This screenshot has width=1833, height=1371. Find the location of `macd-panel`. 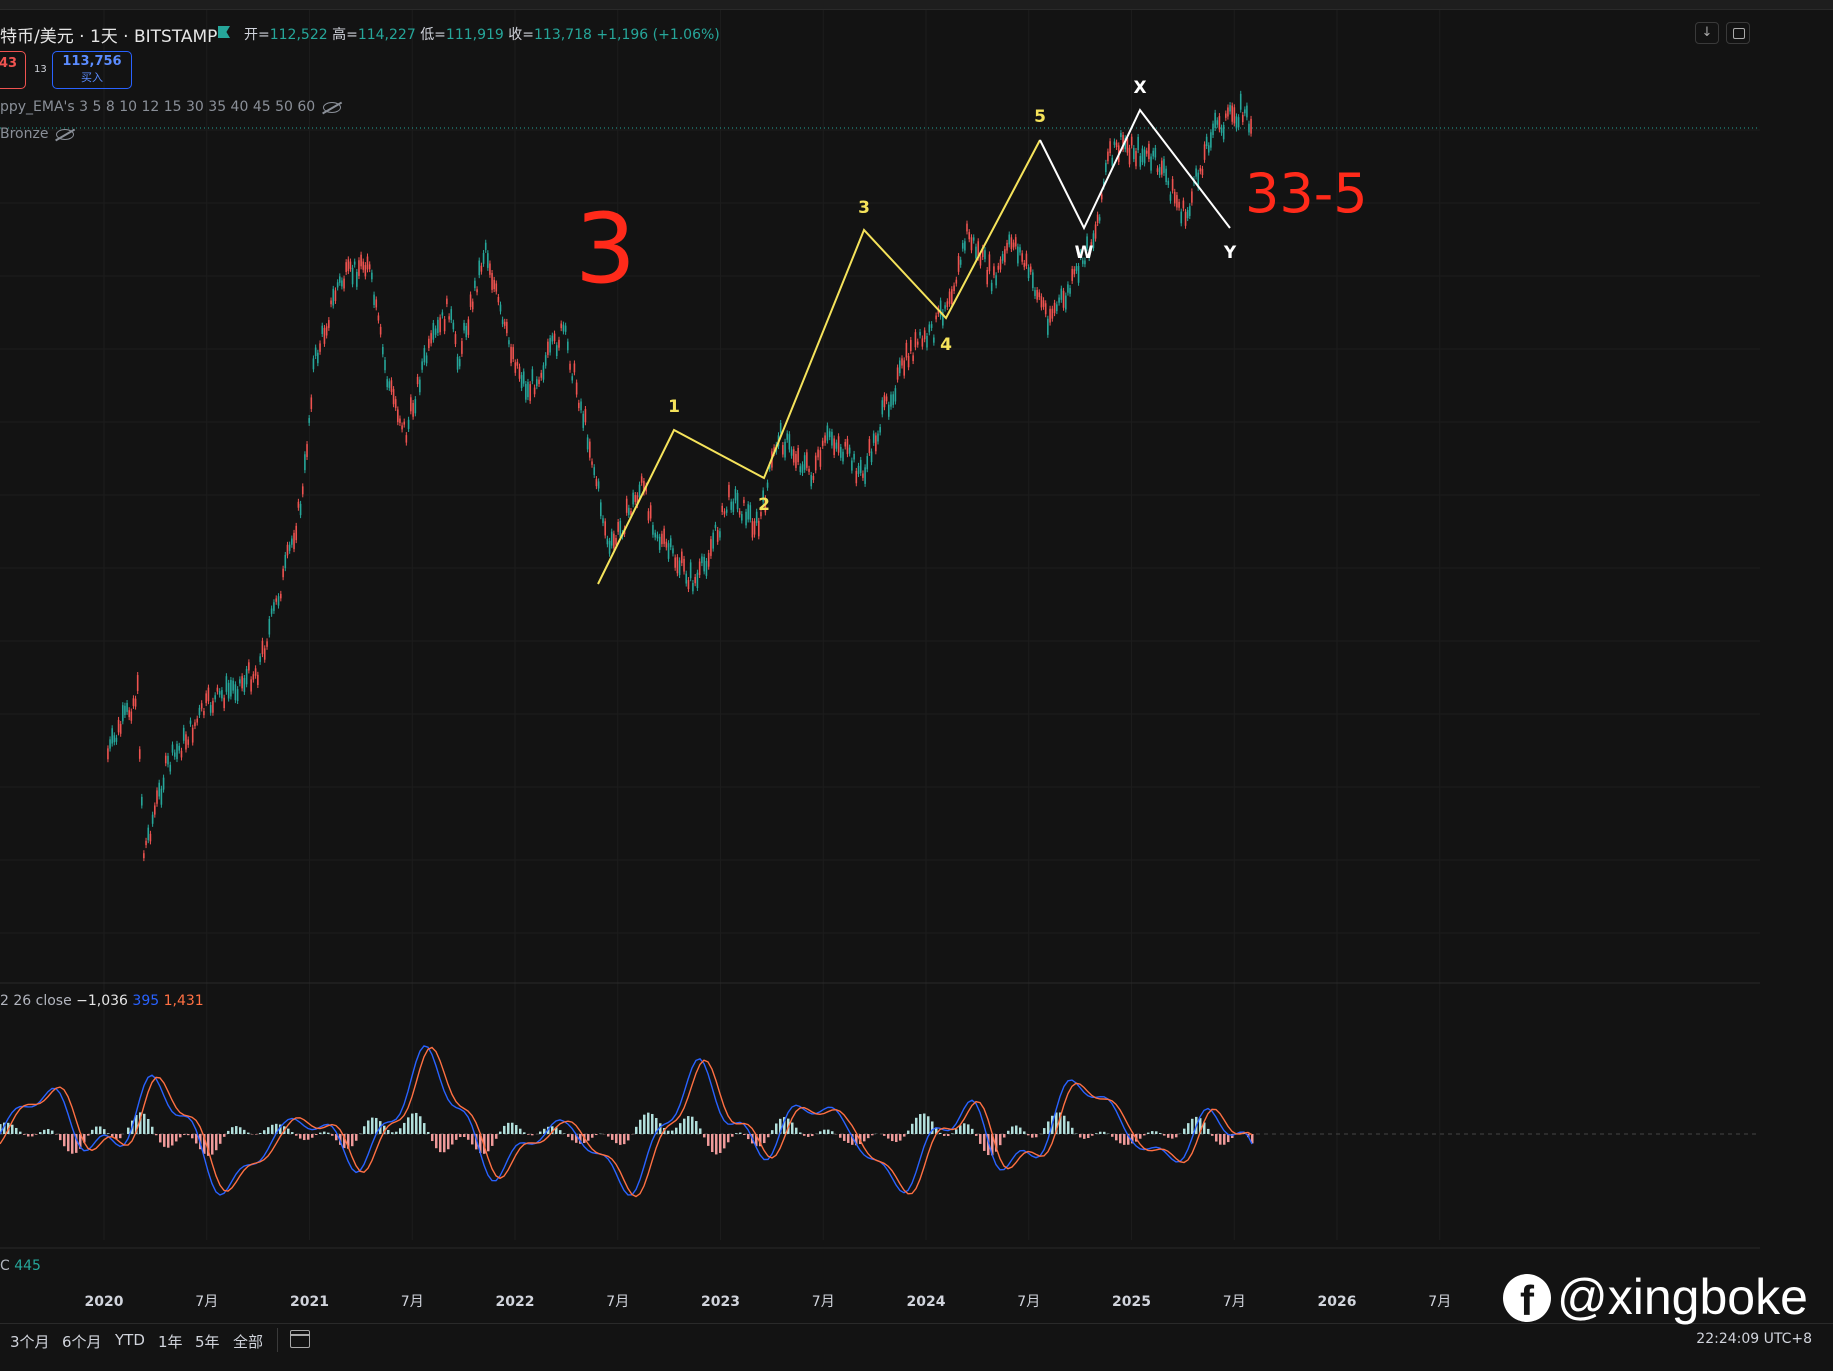

macd-panel is located at coordinates (880, 1121).